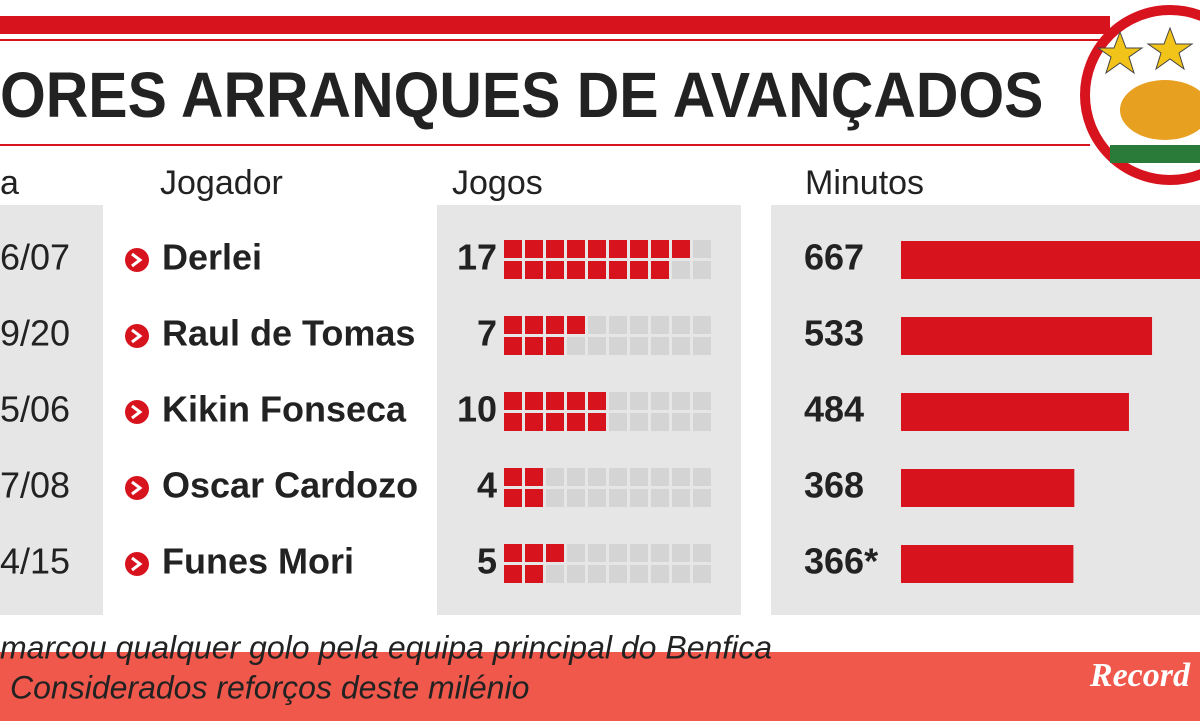 The image size is (1200, 721). Describe the element at coordinates (269, 687) in the screenshot. I see `footnote: Considerados reforços deste milénio` at that location.